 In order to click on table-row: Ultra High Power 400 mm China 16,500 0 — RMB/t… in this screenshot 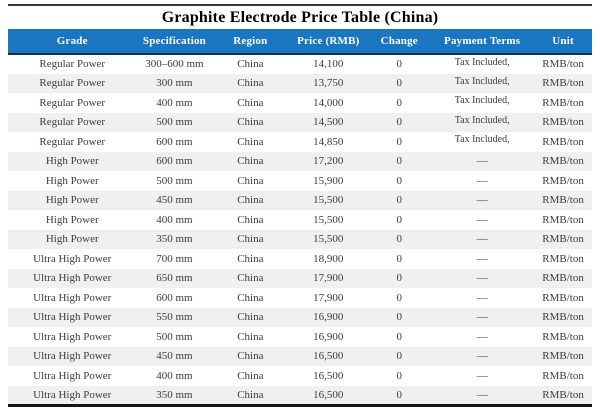, I will do `click(300, 376)`.